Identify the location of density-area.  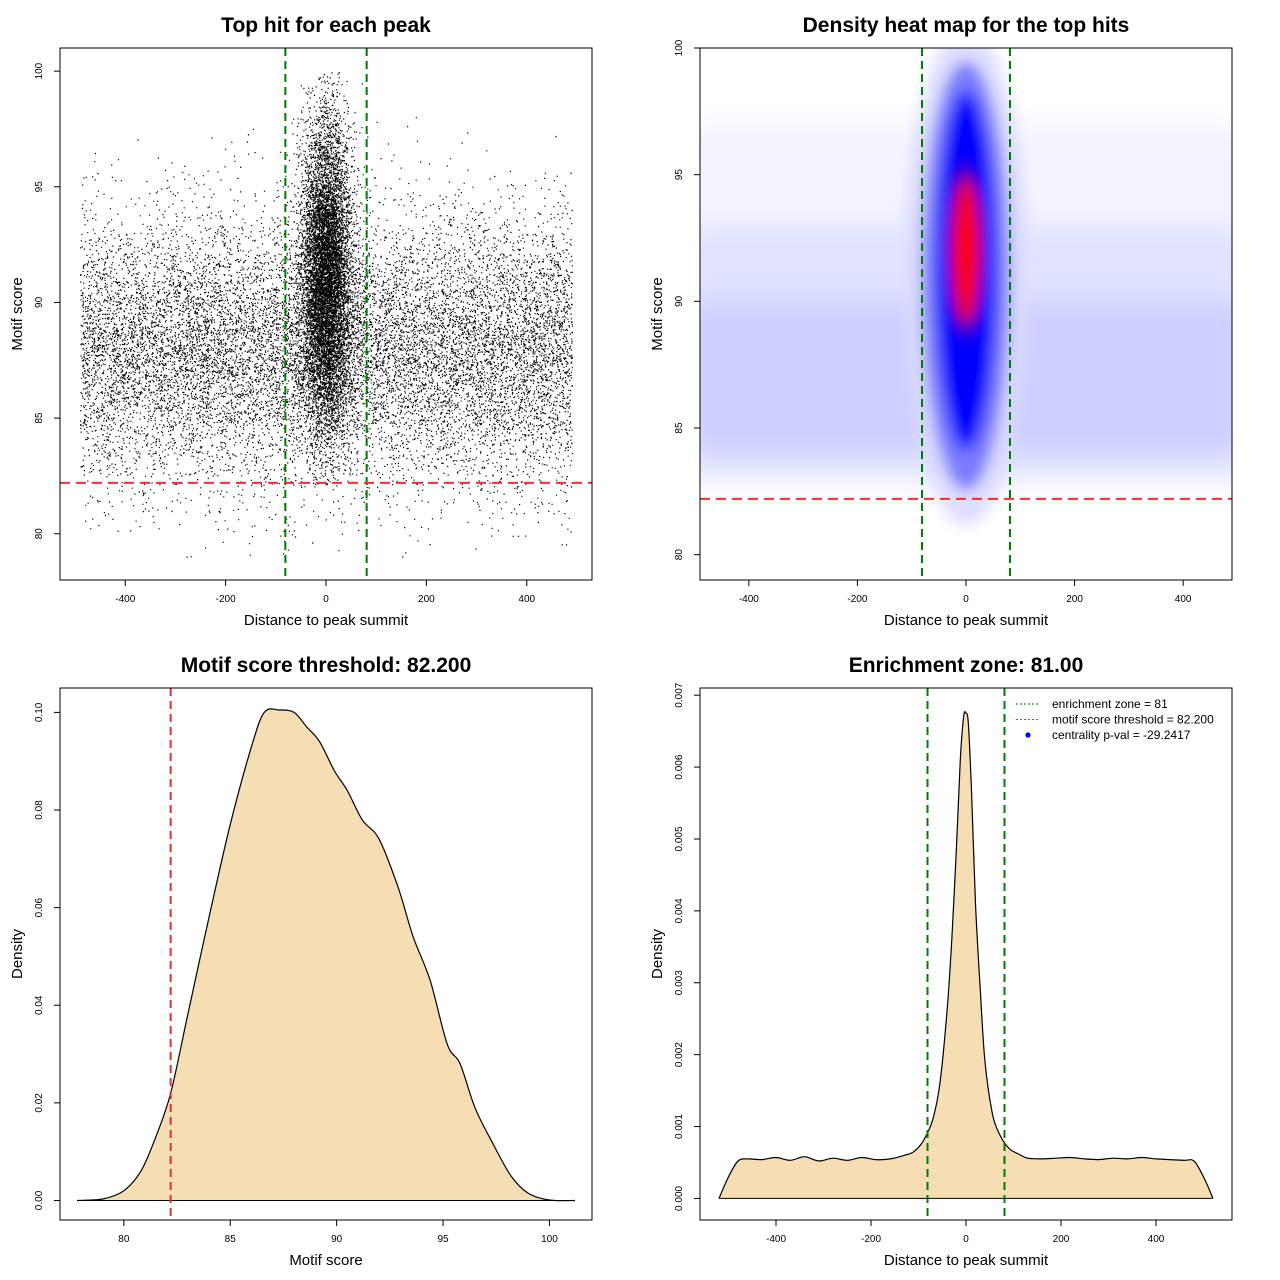
(966, 955).